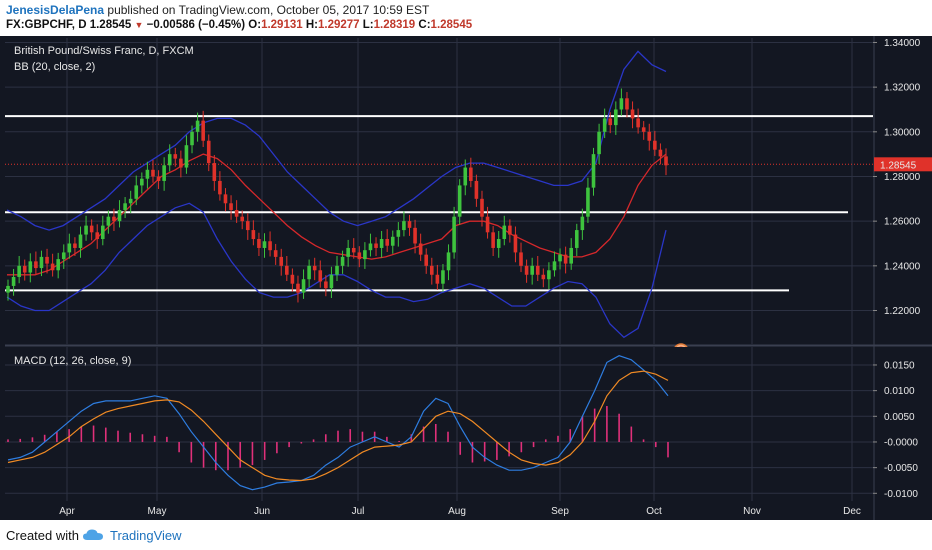 This screenshot has width=932, height=550. What do you see at coordinates (899, 417) in the screenshot?
I see `macd-tick-label: 0.0050` at bounding box center [899, 417].